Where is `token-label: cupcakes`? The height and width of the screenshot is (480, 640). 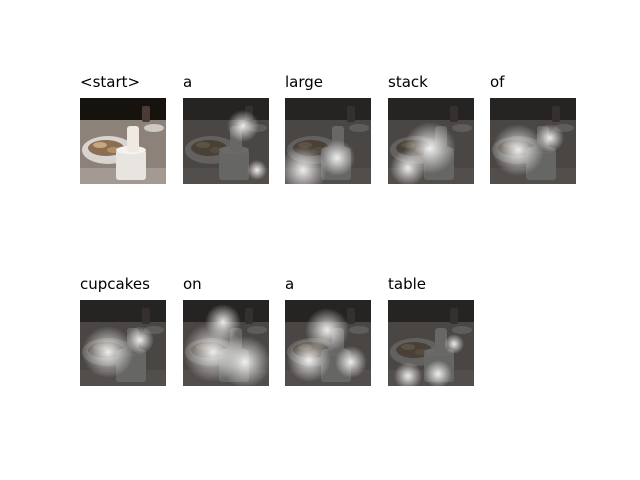 token-label: cupcakes is located at coordinates (115, 284).